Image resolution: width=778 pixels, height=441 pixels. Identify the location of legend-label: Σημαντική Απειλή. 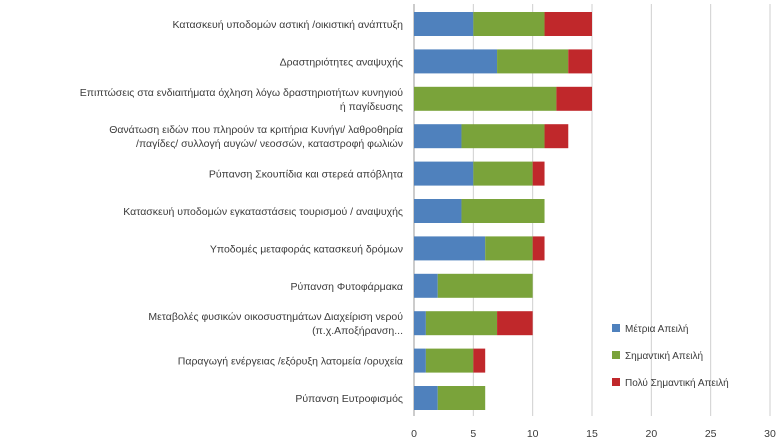
(664, 356).